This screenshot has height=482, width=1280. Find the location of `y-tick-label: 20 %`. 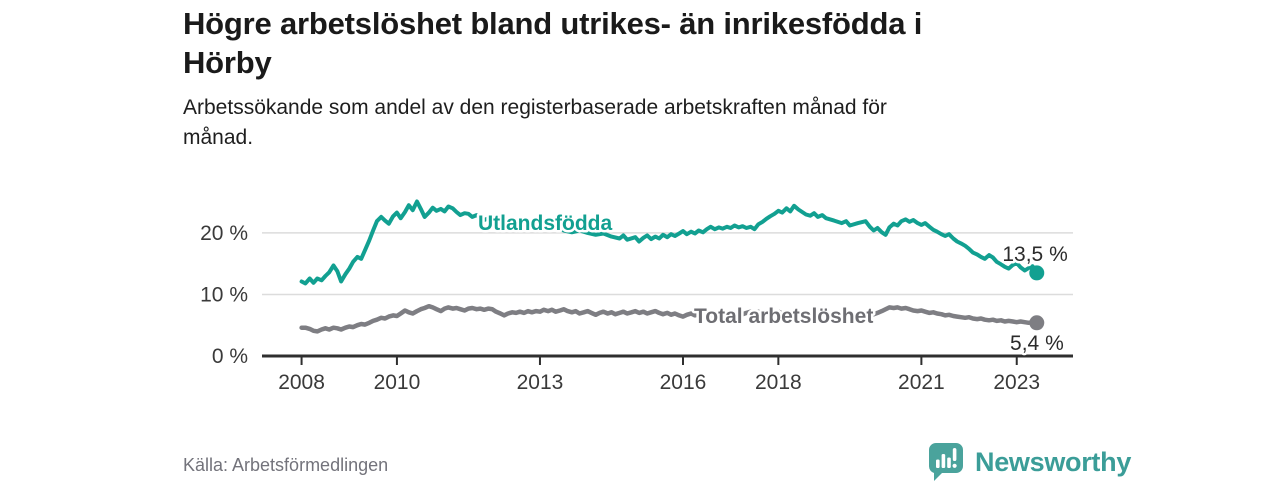

y-tick-label: 20 % is located at coordinates (224, 233).